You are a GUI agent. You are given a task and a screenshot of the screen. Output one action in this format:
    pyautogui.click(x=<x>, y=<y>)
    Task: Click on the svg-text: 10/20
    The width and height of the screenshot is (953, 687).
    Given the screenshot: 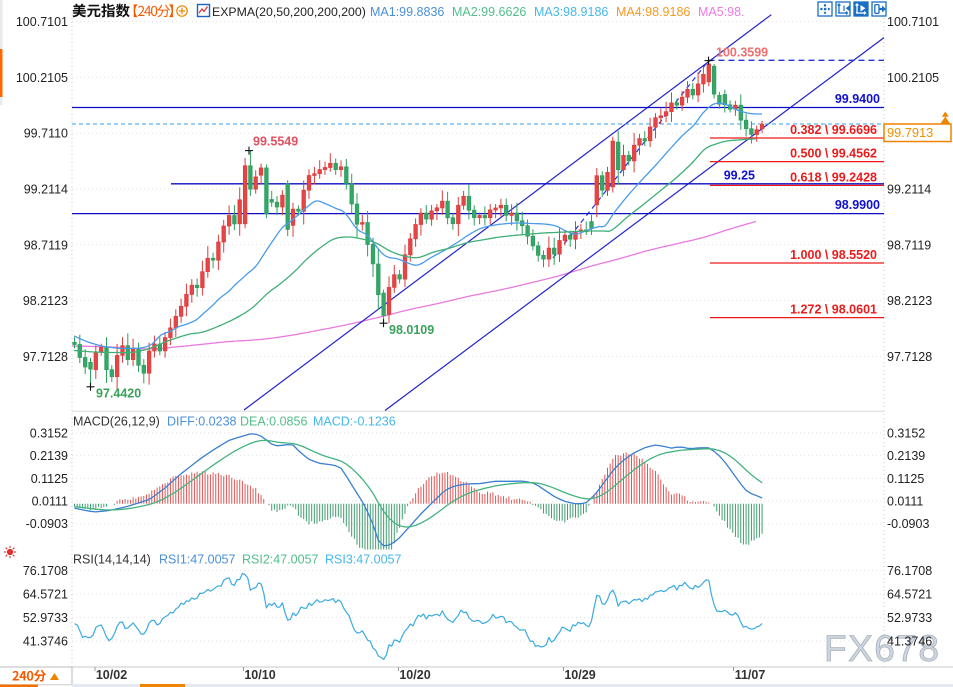 What is the action you would take?
    pyautogui.click(x=414, y=675)
    